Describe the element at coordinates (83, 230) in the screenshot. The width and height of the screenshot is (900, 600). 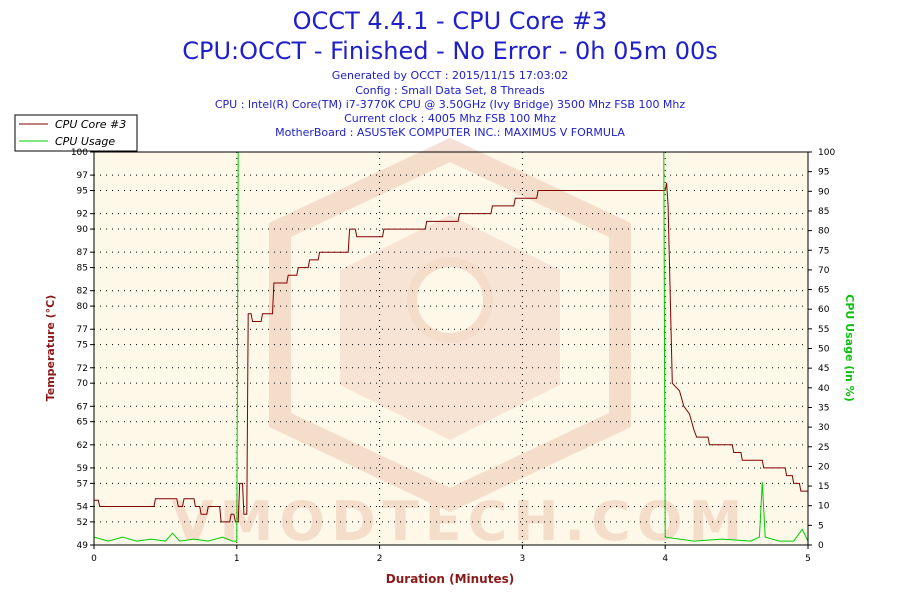
I see `y-tick-label: 90` at that location.